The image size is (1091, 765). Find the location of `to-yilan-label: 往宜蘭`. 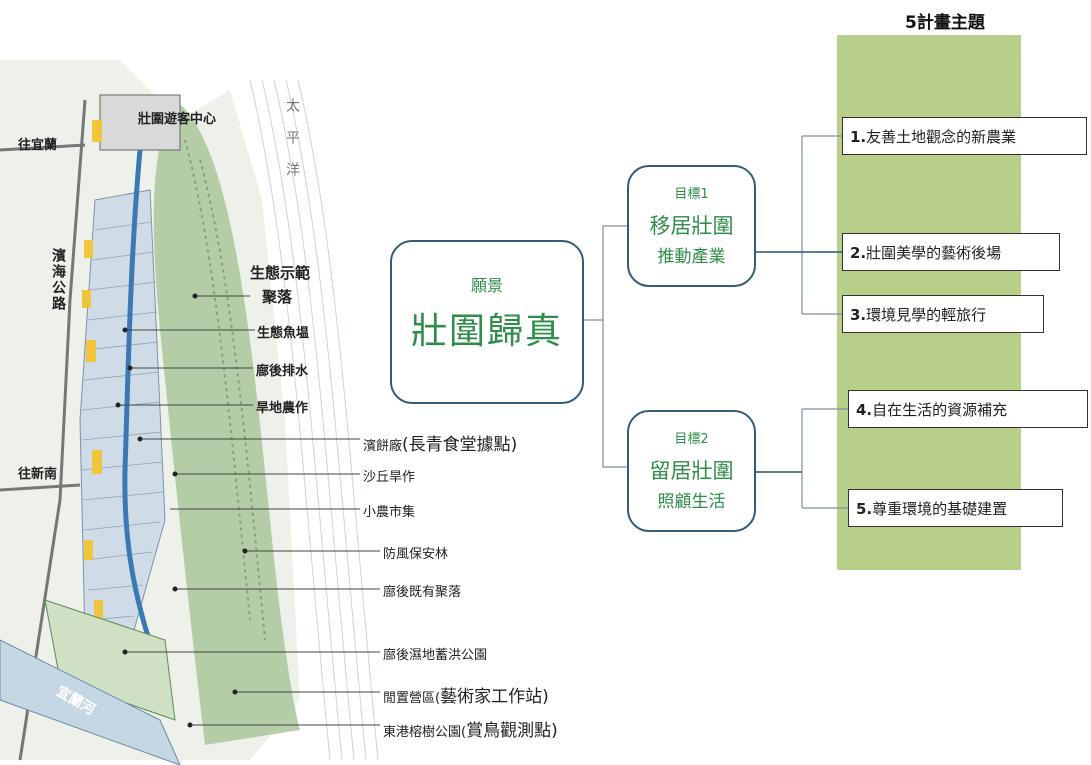

to-yilan-label: 往宜蘭 is located at coordinates (38, 145).